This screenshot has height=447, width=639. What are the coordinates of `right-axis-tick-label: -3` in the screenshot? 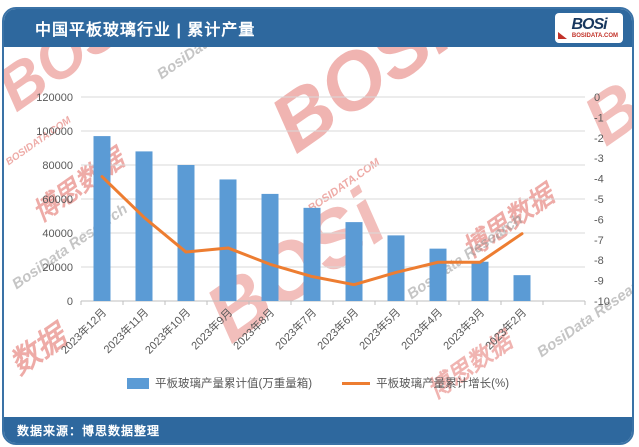 It's located at (599, 159).